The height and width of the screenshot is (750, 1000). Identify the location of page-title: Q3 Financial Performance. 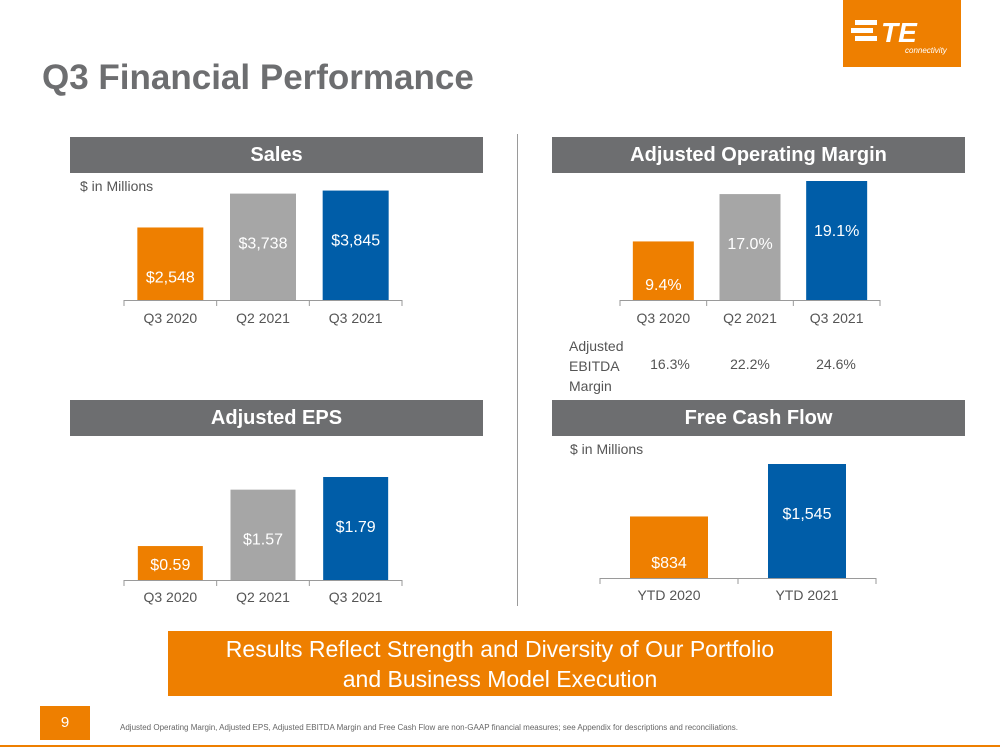
(258, 77).